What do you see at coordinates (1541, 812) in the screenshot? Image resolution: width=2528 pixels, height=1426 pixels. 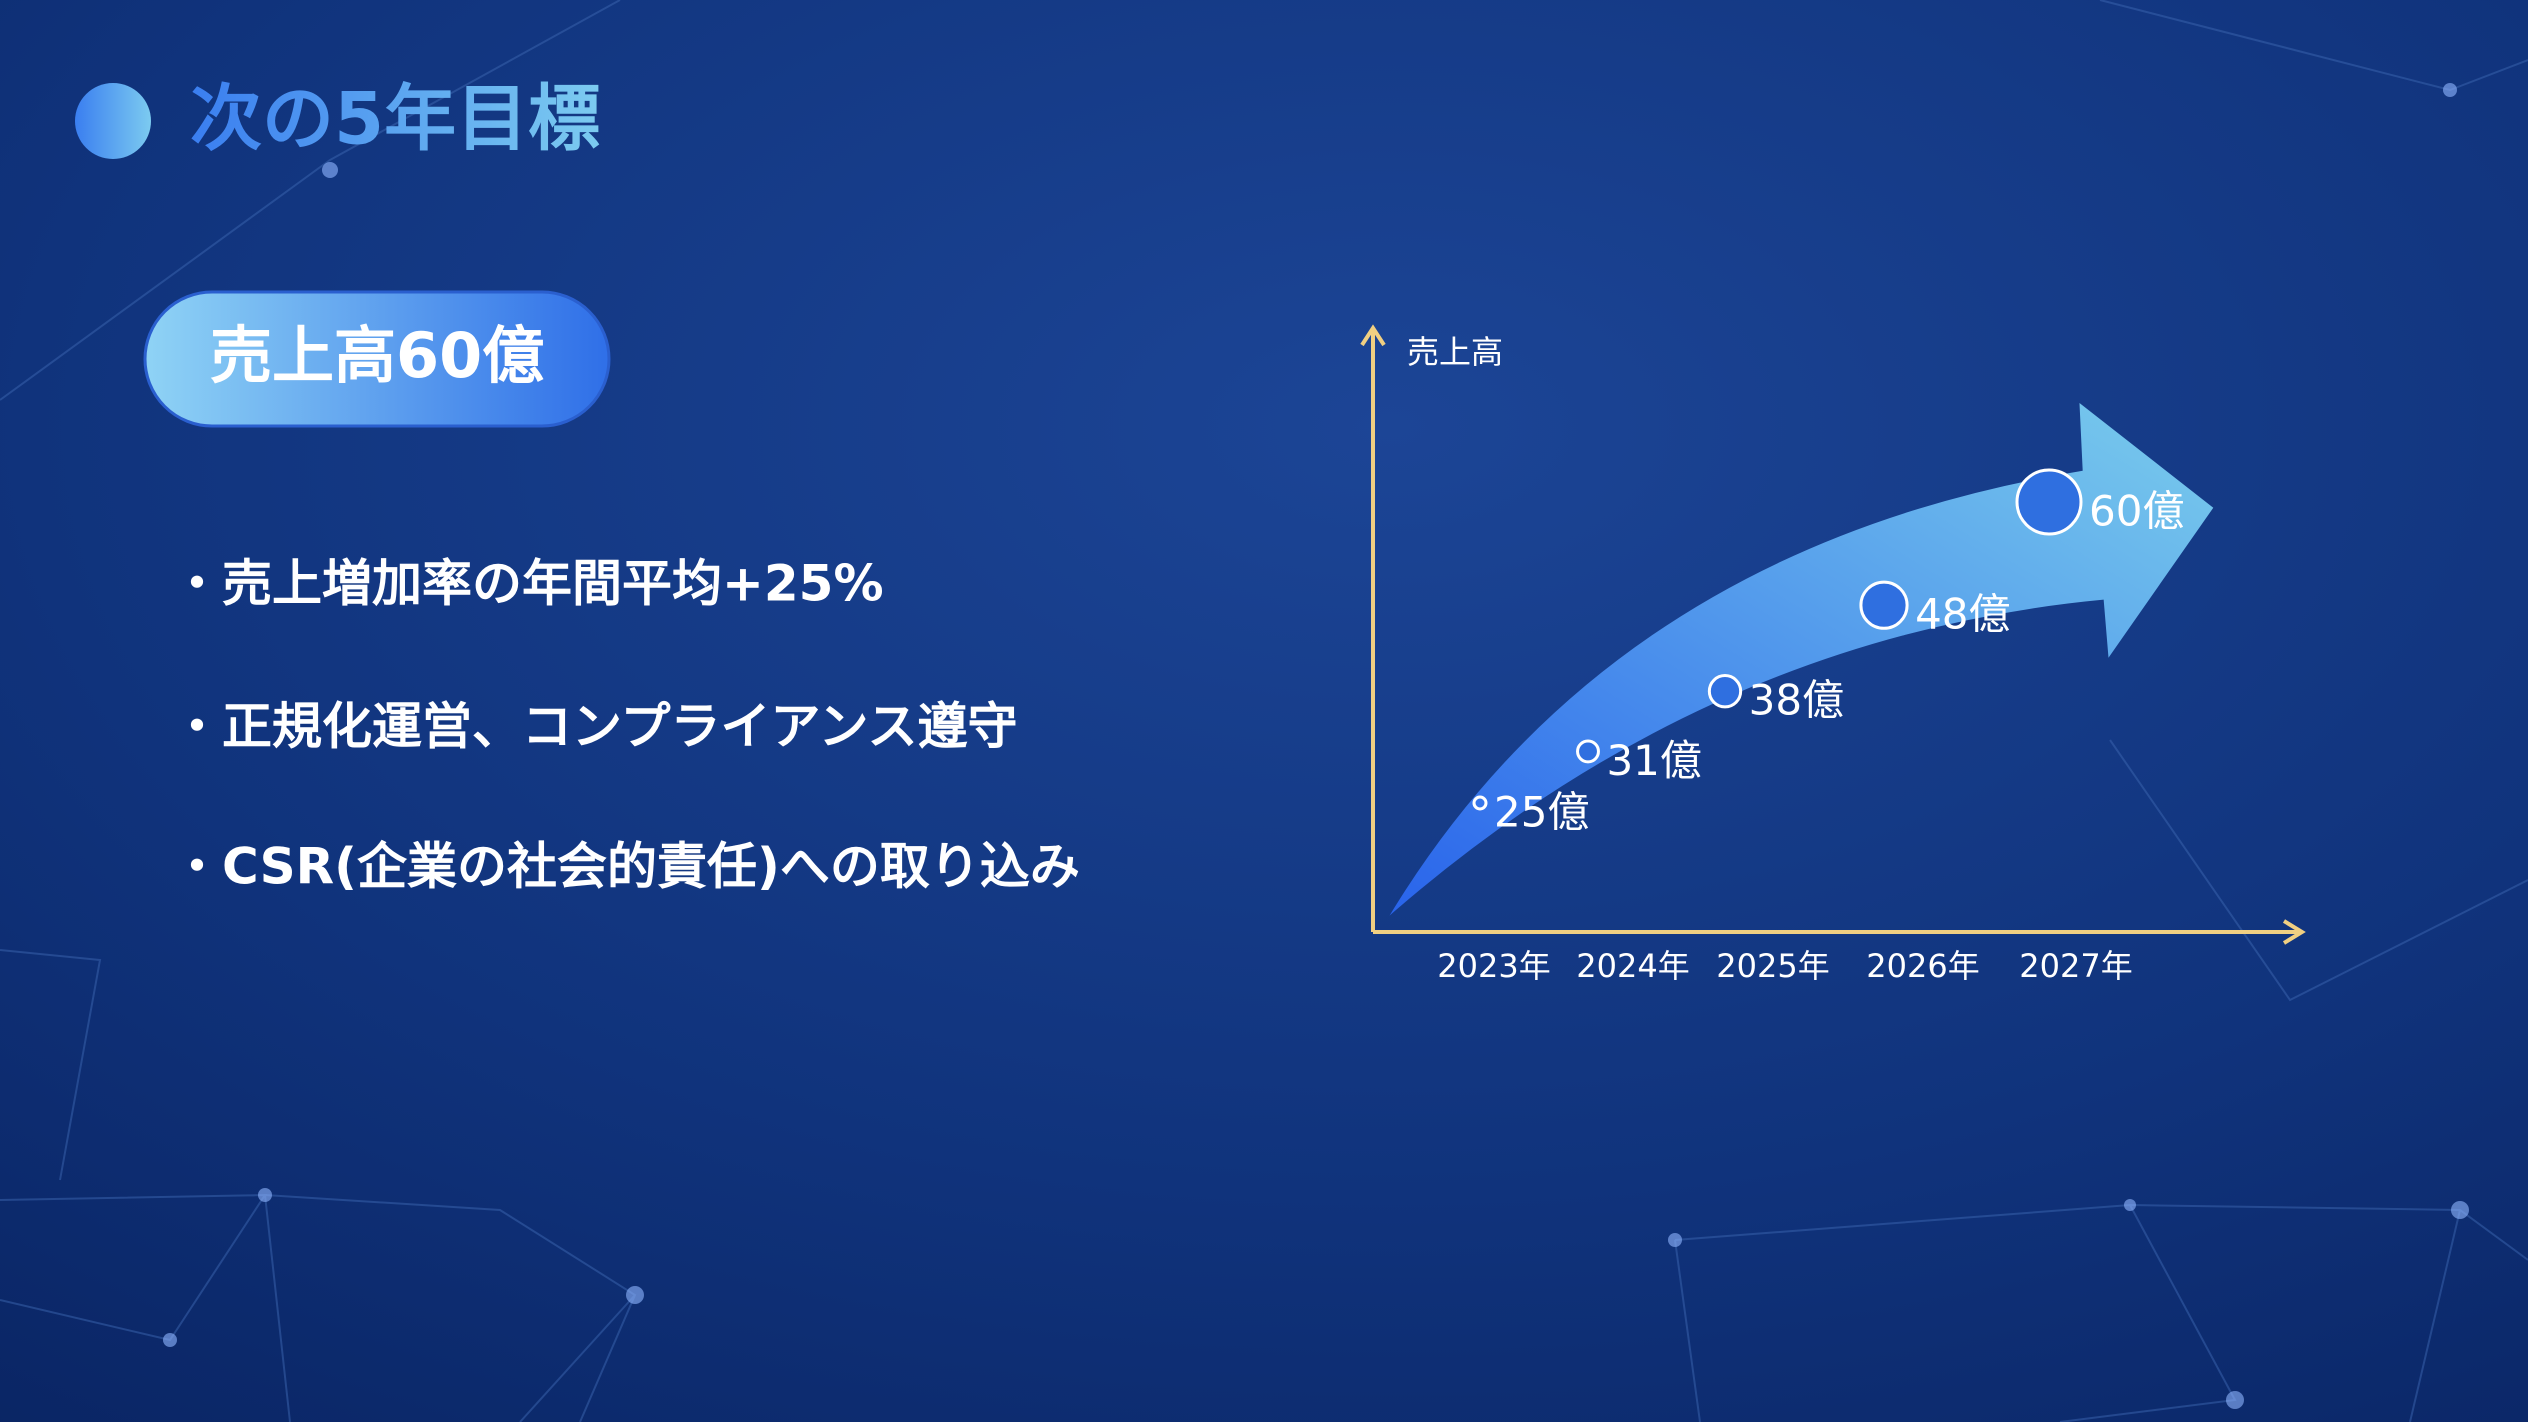 I see `value-label: 25億` at bounding box center [1541, 812].